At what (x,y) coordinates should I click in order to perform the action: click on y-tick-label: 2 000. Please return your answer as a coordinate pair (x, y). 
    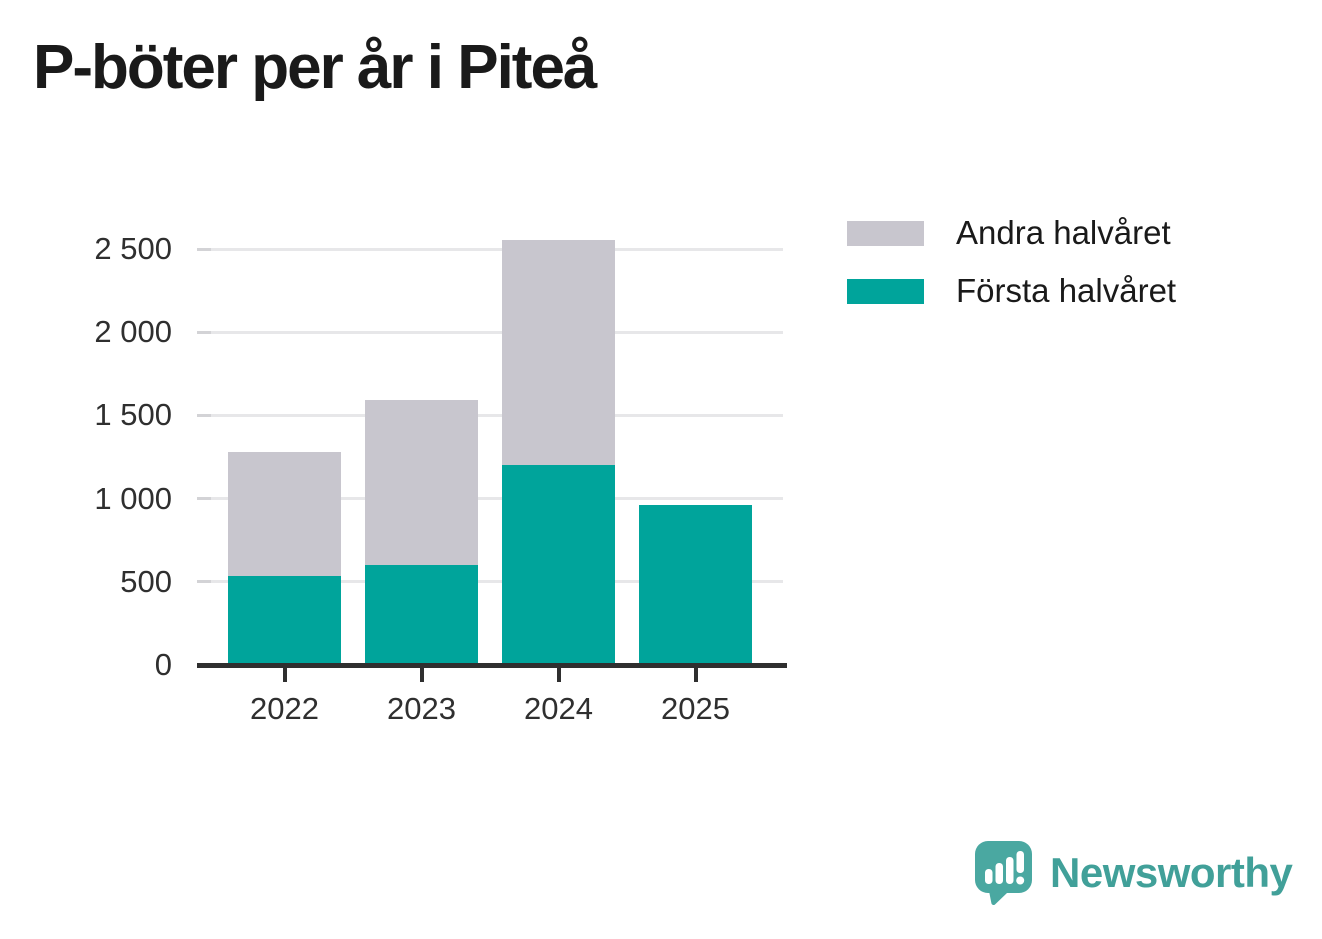
    Looking at the image, I should click on (133, 332).